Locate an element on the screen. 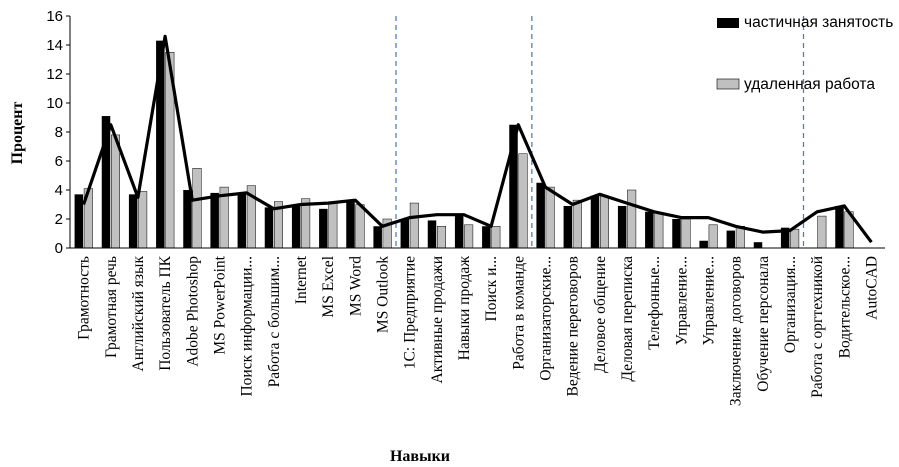 The image size is (899, 467). x-tick-label-12: MS Outlook is located at coordinates (382, 294).